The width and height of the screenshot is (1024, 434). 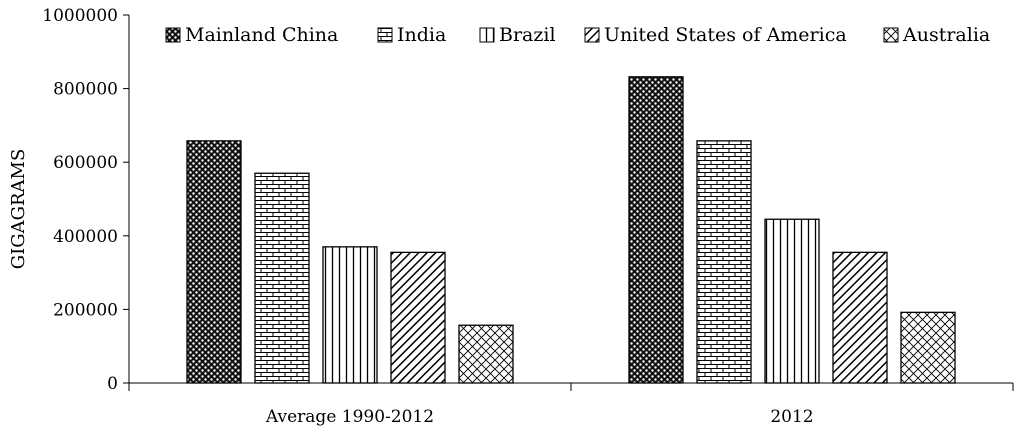 What do you see at coordinates (85, 310) in the screenshot?
I see `y-tick-label: 200000` at bounding box center [85, 310].